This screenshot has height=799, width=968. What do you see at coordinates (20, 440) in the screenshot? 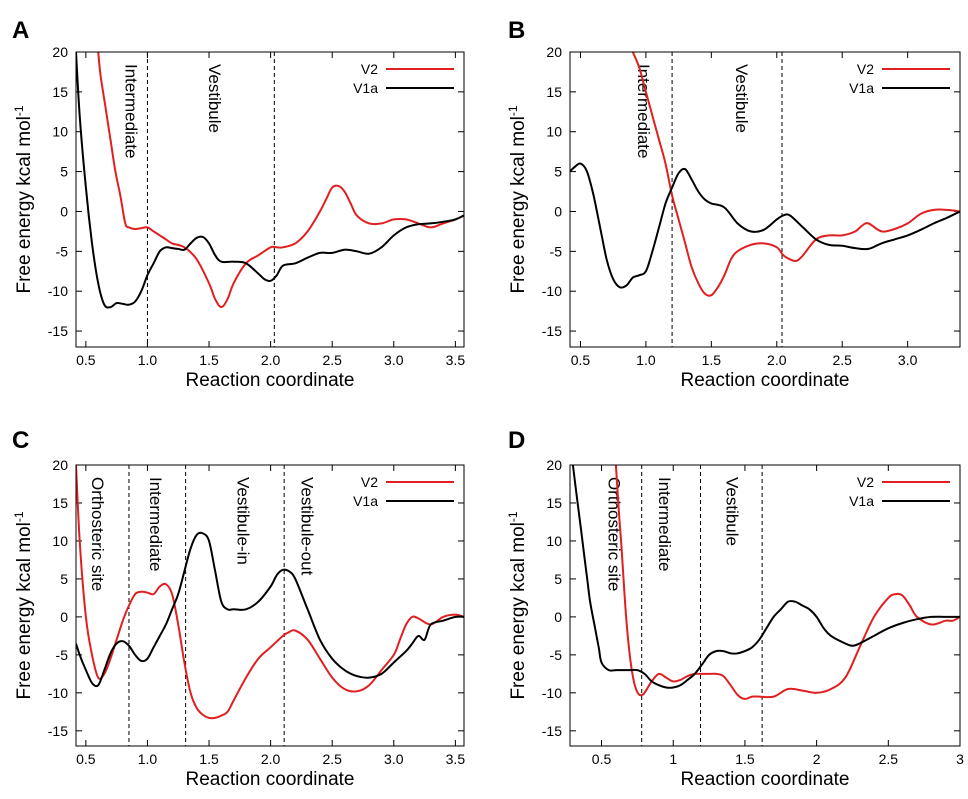
I see `panel-label: C` at bounding box center [20, 440].